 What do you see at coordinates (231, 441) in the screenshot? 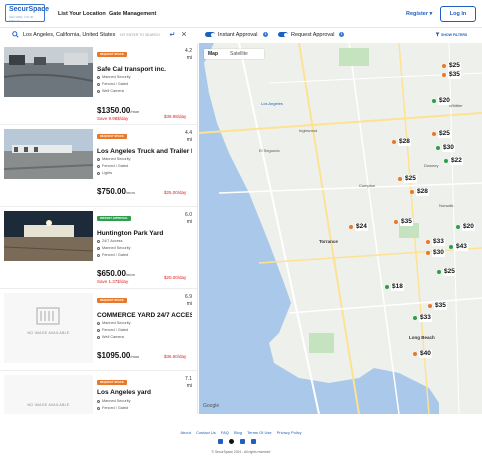
I see `x-icon` at bounding box center [231, 441].